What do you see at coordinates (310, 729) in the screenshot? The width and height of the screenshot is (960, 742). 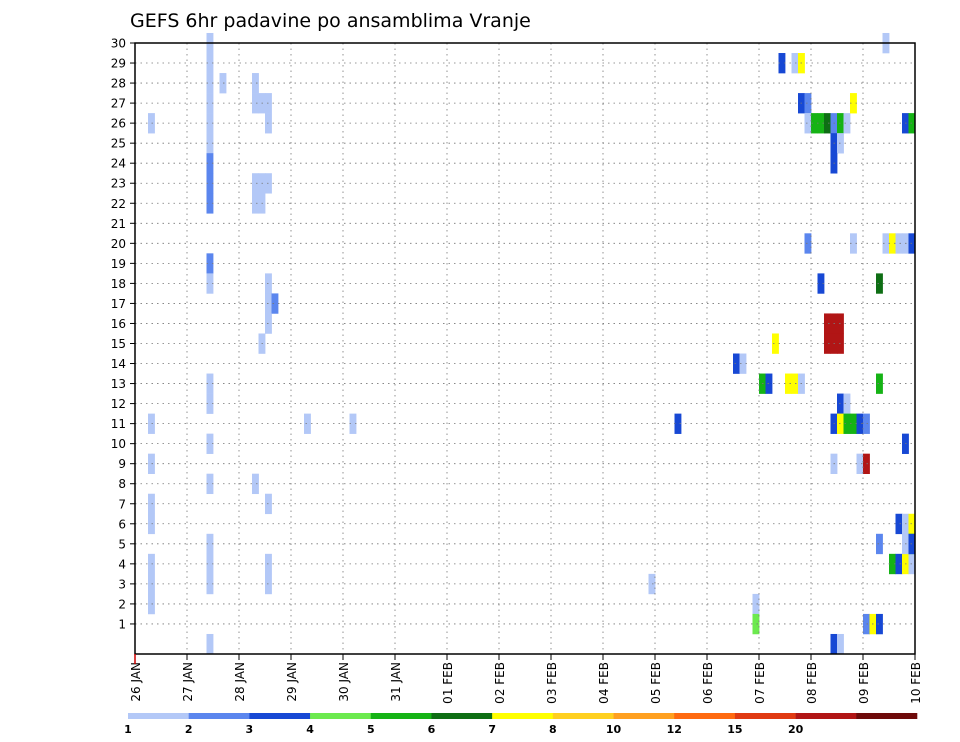 I see `colorbar-label: 4` at bounding box center [310, 729].